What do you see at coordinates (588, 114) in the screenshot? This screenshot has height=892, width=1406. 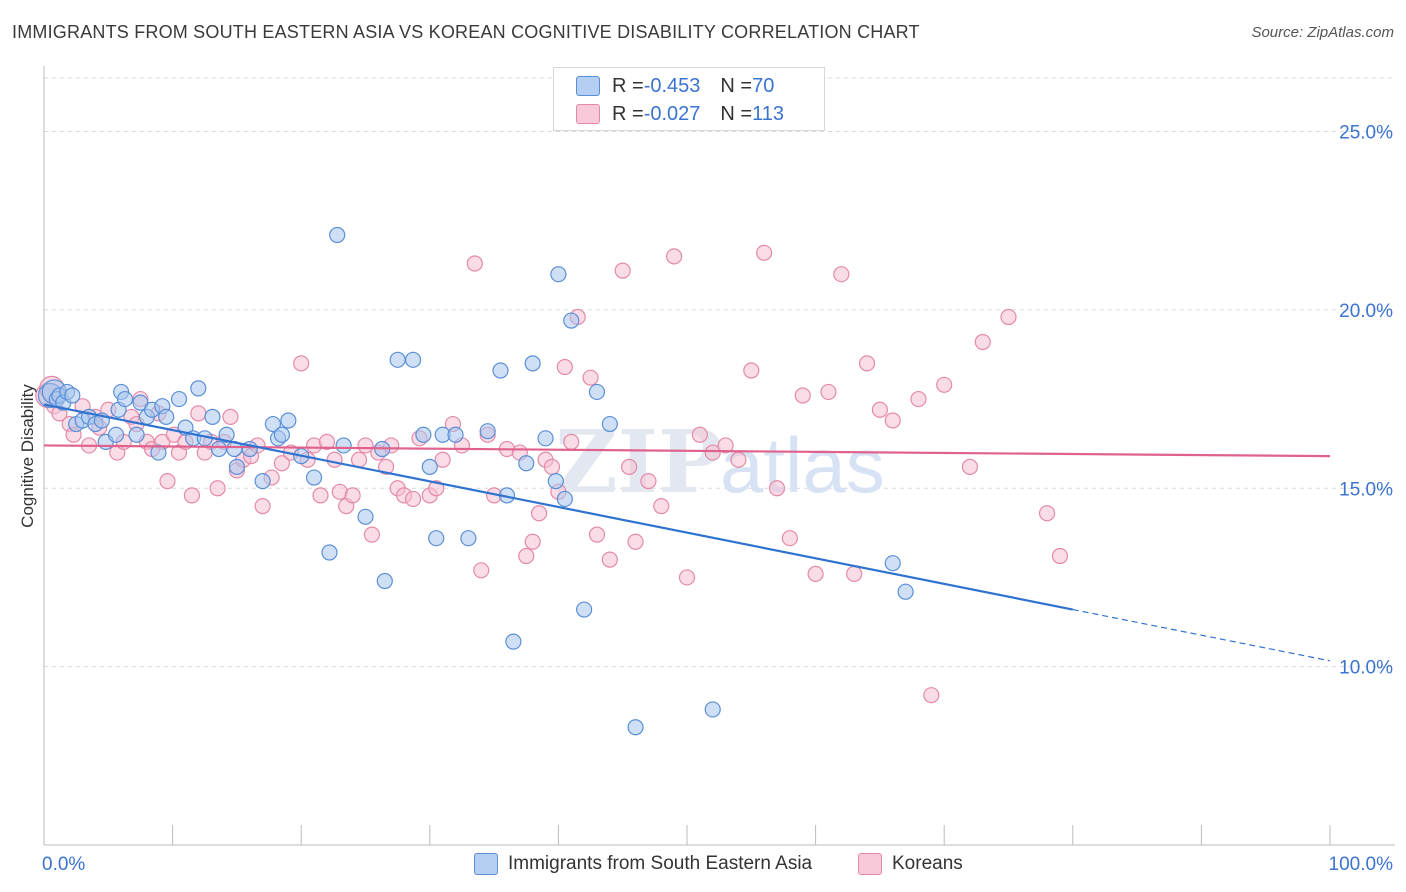 I see `legend-swatch-pink` at bounding box center [588, 114].